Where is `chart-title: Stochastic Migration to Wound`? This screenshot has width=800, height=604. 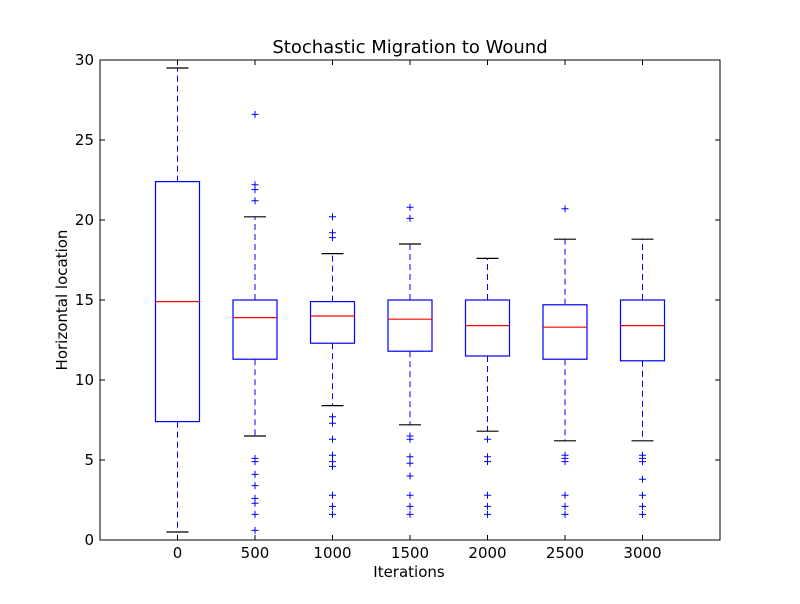
chart-title: Stochastic Migration to Wound is located at coordinates (409, 47).